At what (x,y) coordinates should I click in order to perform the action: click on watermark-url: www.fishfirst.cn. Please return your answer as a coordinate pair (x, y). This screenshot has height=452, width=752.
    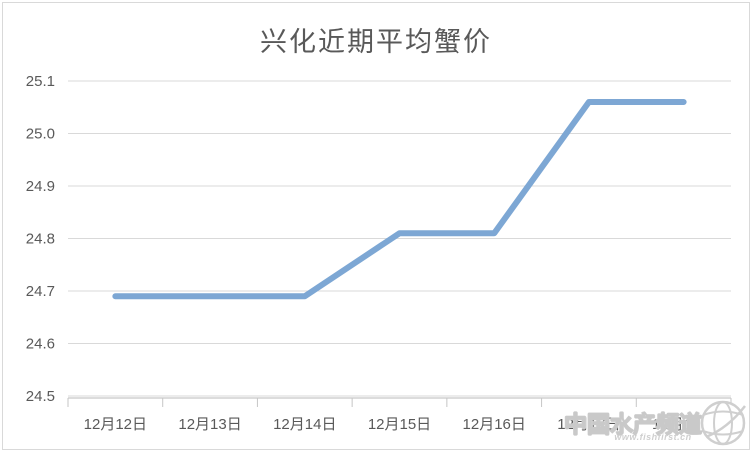
    Looking at the image, I should click on (653, 437).